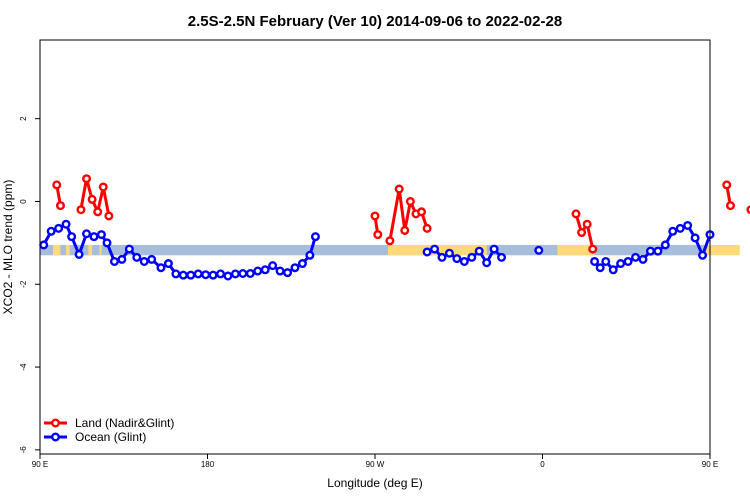  What do you see at coordinates (542, 464) in the screenshot?
I see `x-tick-label: 0` at bounding box center [542, 464].